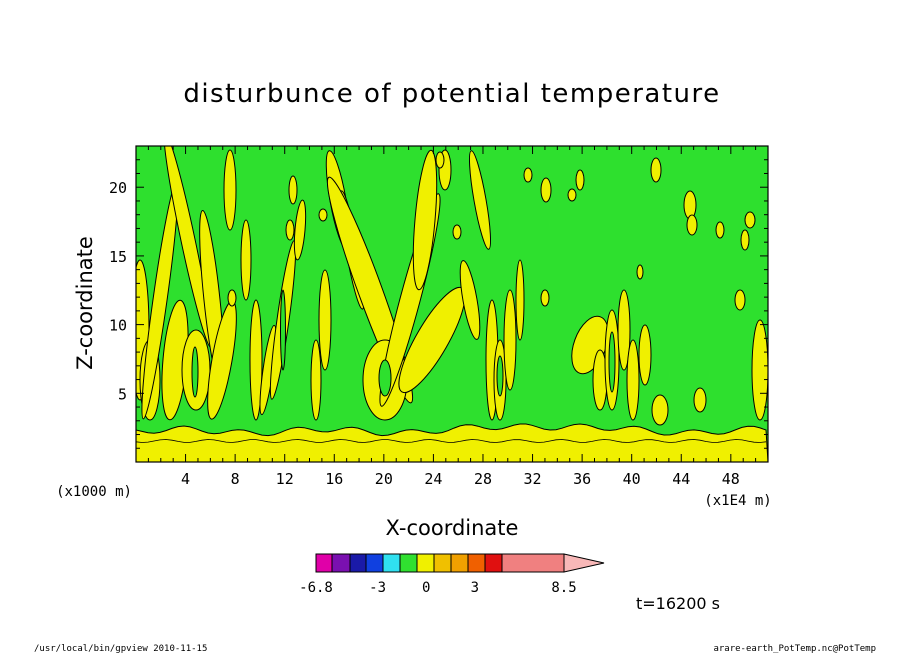 The height and width of the screenshot is (654, 904). I want to click on x-unit-right: (x1E4 m), so click(737, 501).